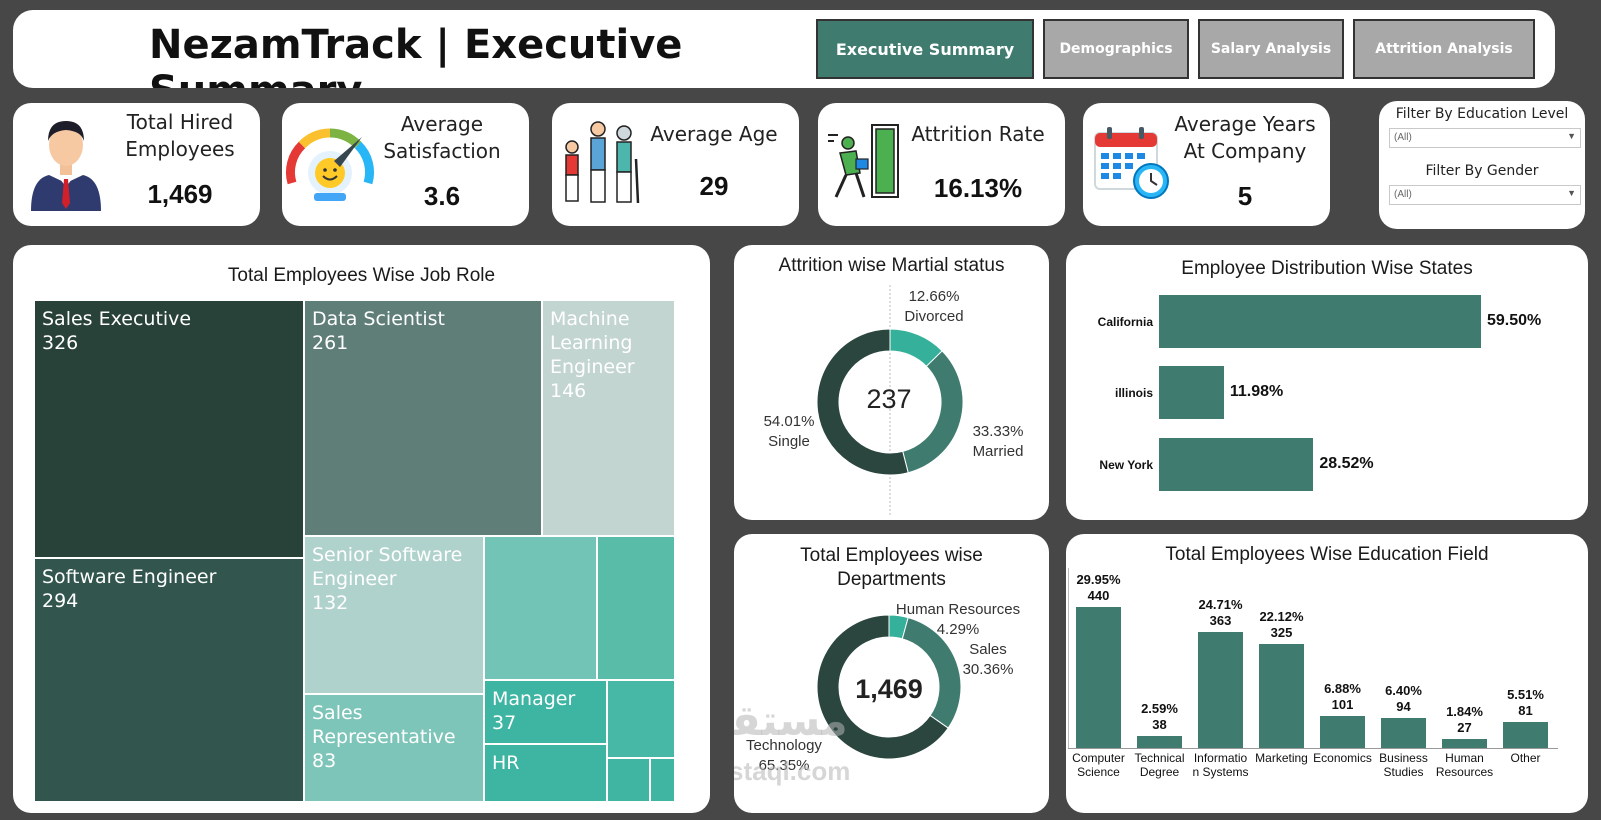 The width and height of the screenshot is (1601, 820). What do you see at coordinates (862, 402) in the screenshot?
I see `donut-slice-single` at bounding box center [862, 402].